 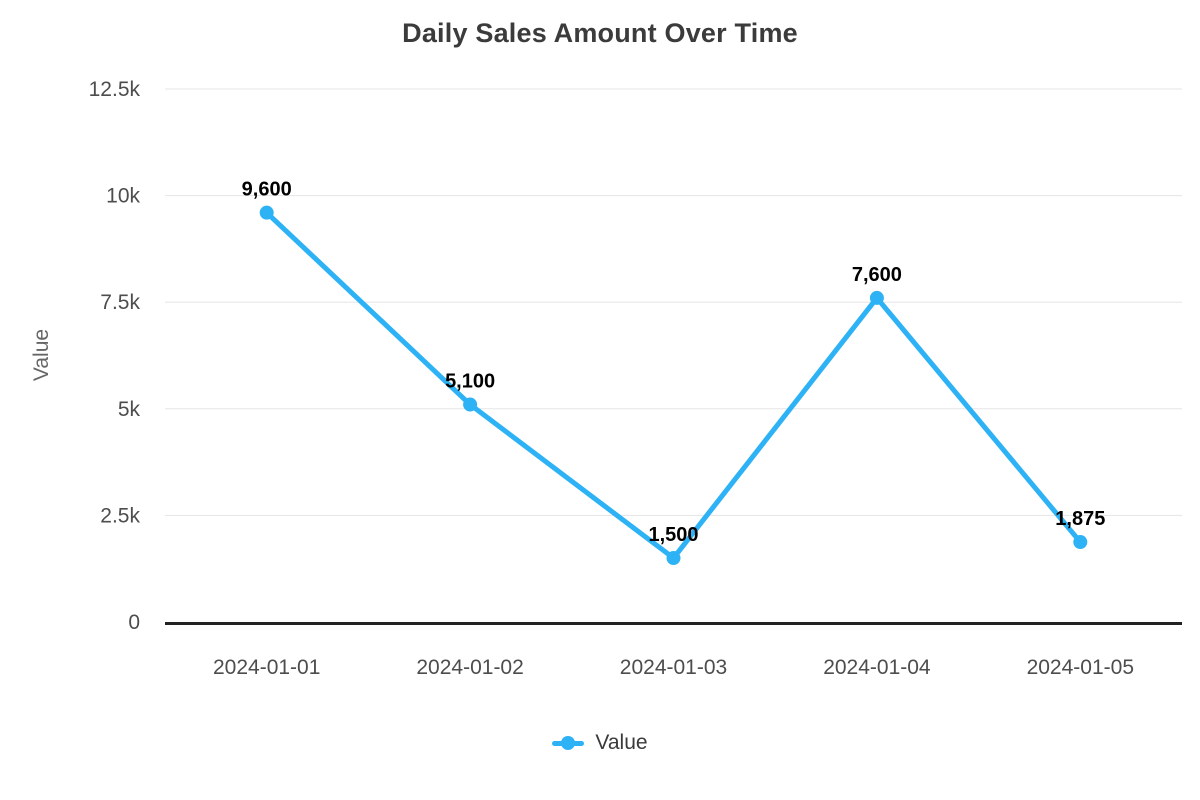 What do you see at coordinates (1080, 667) in the screenshot?
I see `x-tick-label: 2024-01-05` at bounding box center [1080, 667].